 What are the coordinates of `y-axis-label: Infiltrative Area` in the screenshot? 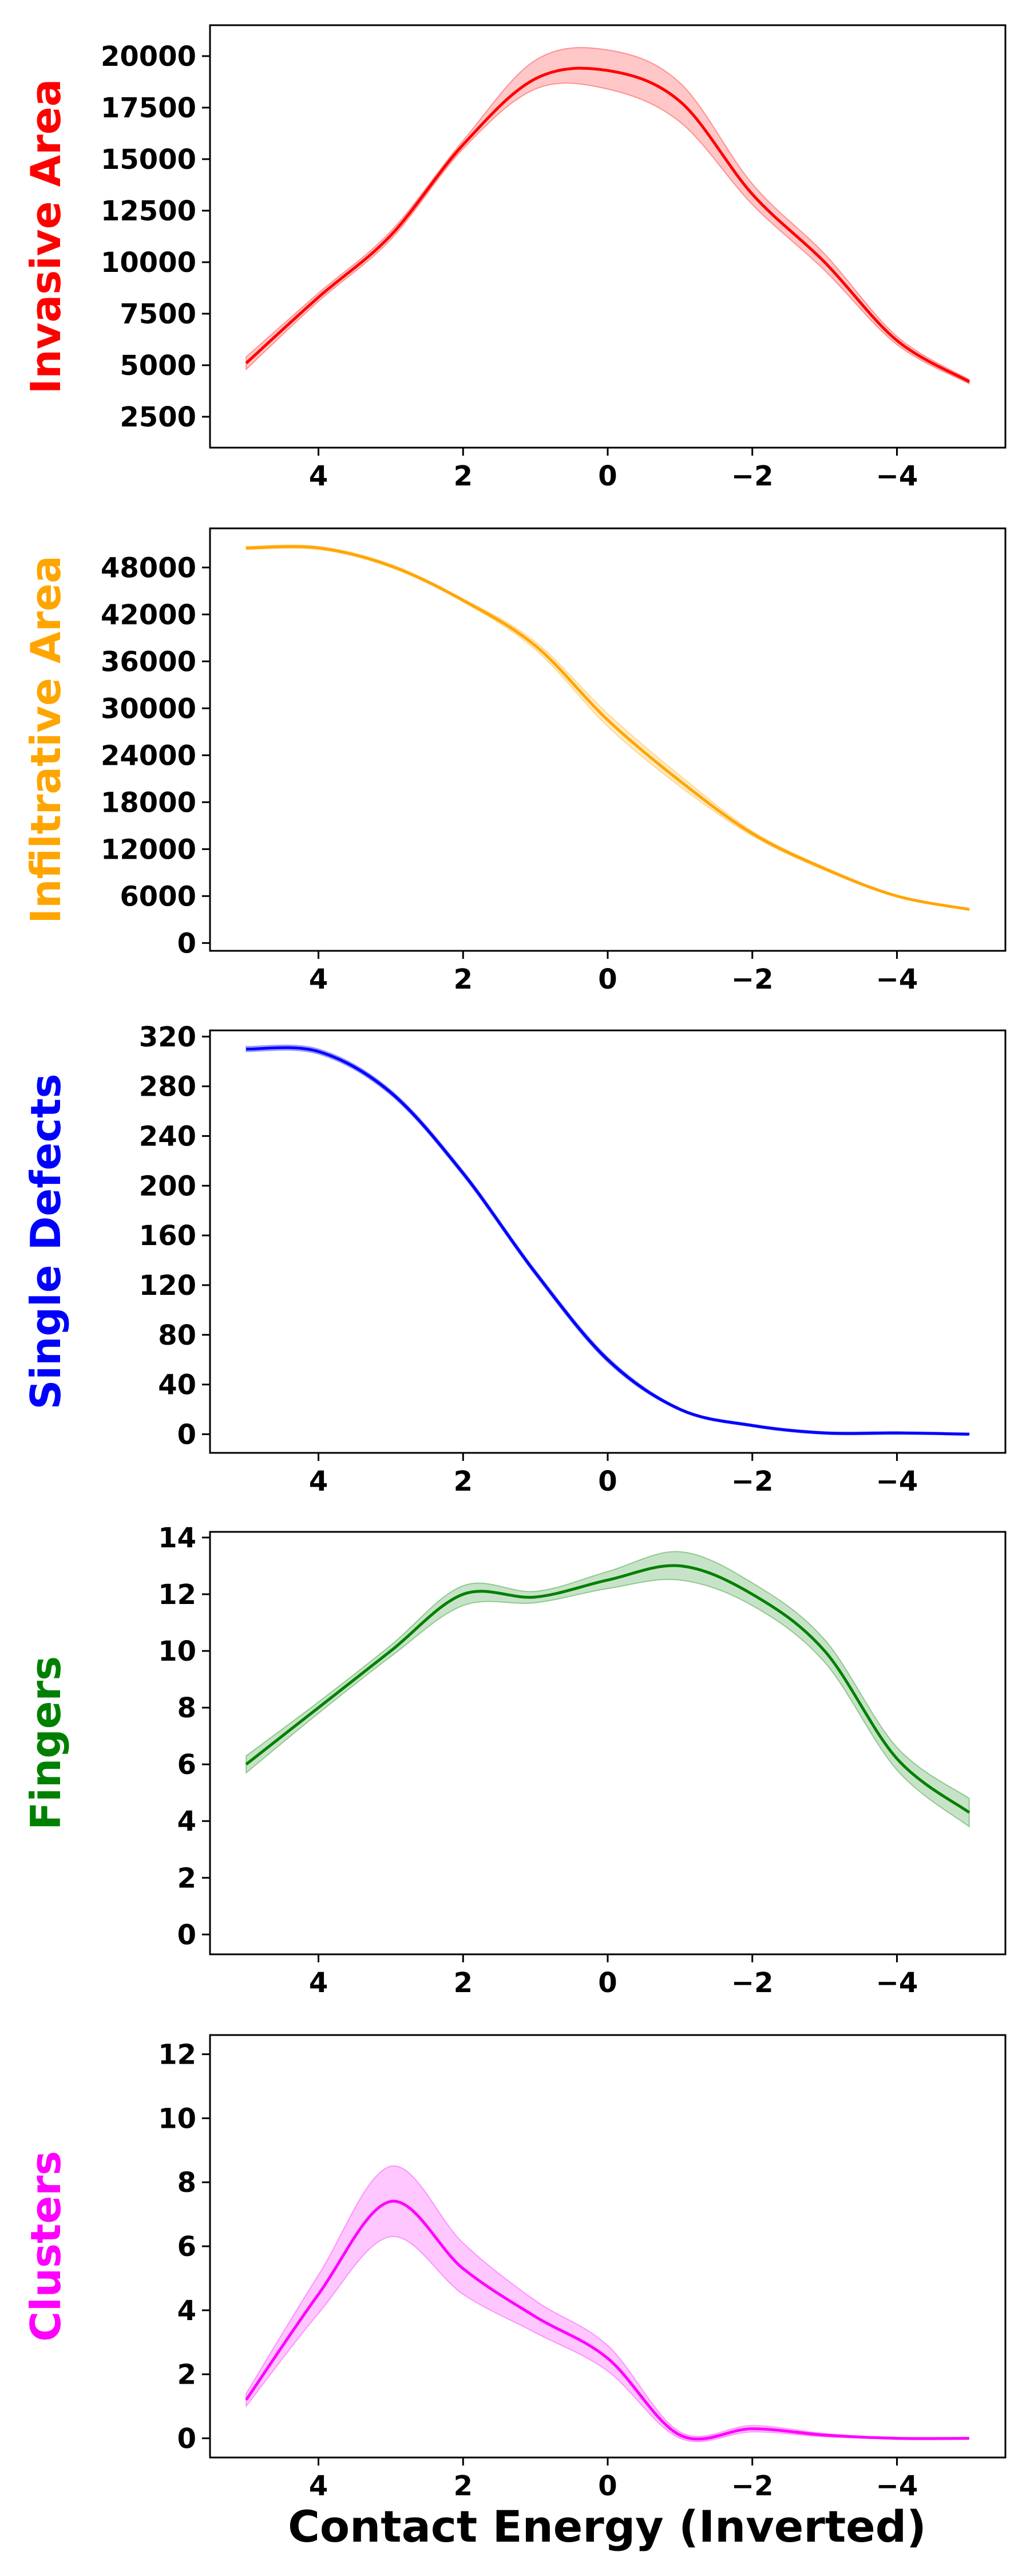 It's located at (46, 739).